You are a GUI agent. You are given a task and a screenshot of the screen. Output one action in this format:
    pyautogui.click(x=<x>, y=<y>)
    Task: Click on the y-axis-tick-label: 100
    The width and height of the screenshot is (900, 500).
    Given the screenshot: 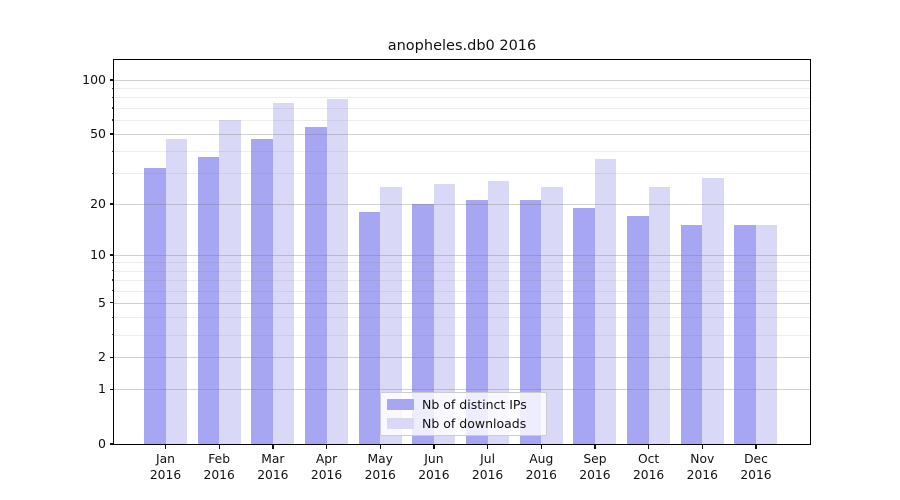 What is the action you would take?
    pyautogui.click(x=94, y=79)
    